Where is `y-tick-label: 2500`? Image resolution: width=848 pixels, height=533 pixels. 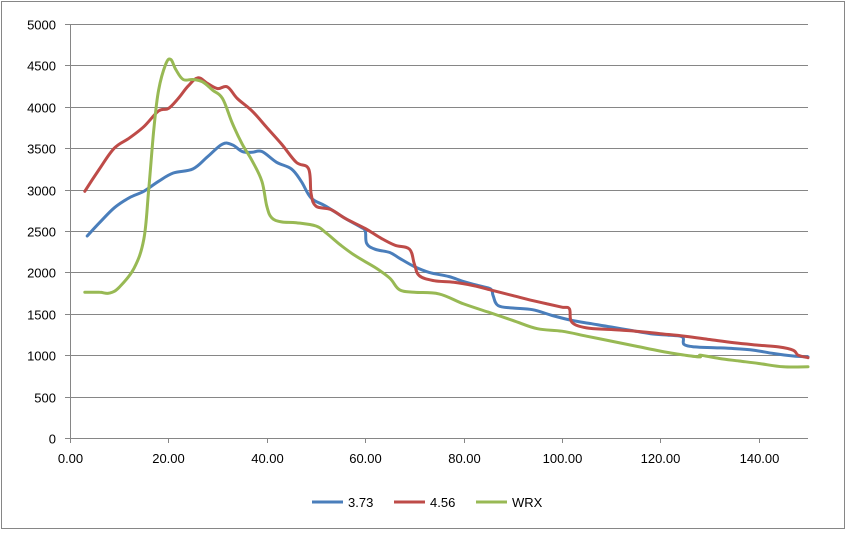
y-tick-label: 2500 is located at coordinates (41, 232).